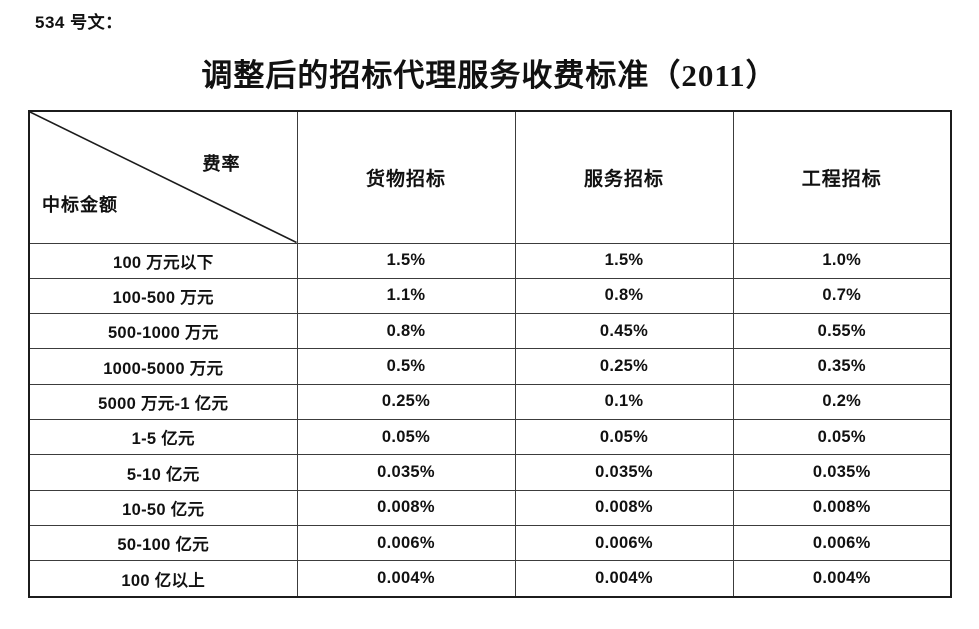  What do you see at coordinates (624, 331) in the screenshot?
I see `rate-value: 0.45%` at bounding box center [624, 331].